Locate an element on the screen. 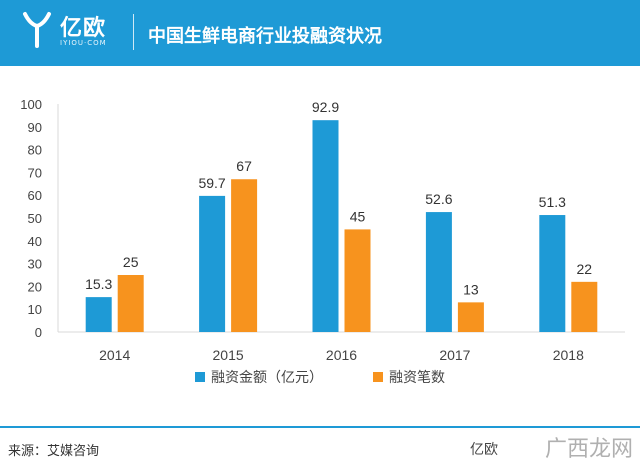  header-banner: 亿欧 IYIOU·COM 中国生鲜电商行业投融资状况 is located at coordinates (320, 33).